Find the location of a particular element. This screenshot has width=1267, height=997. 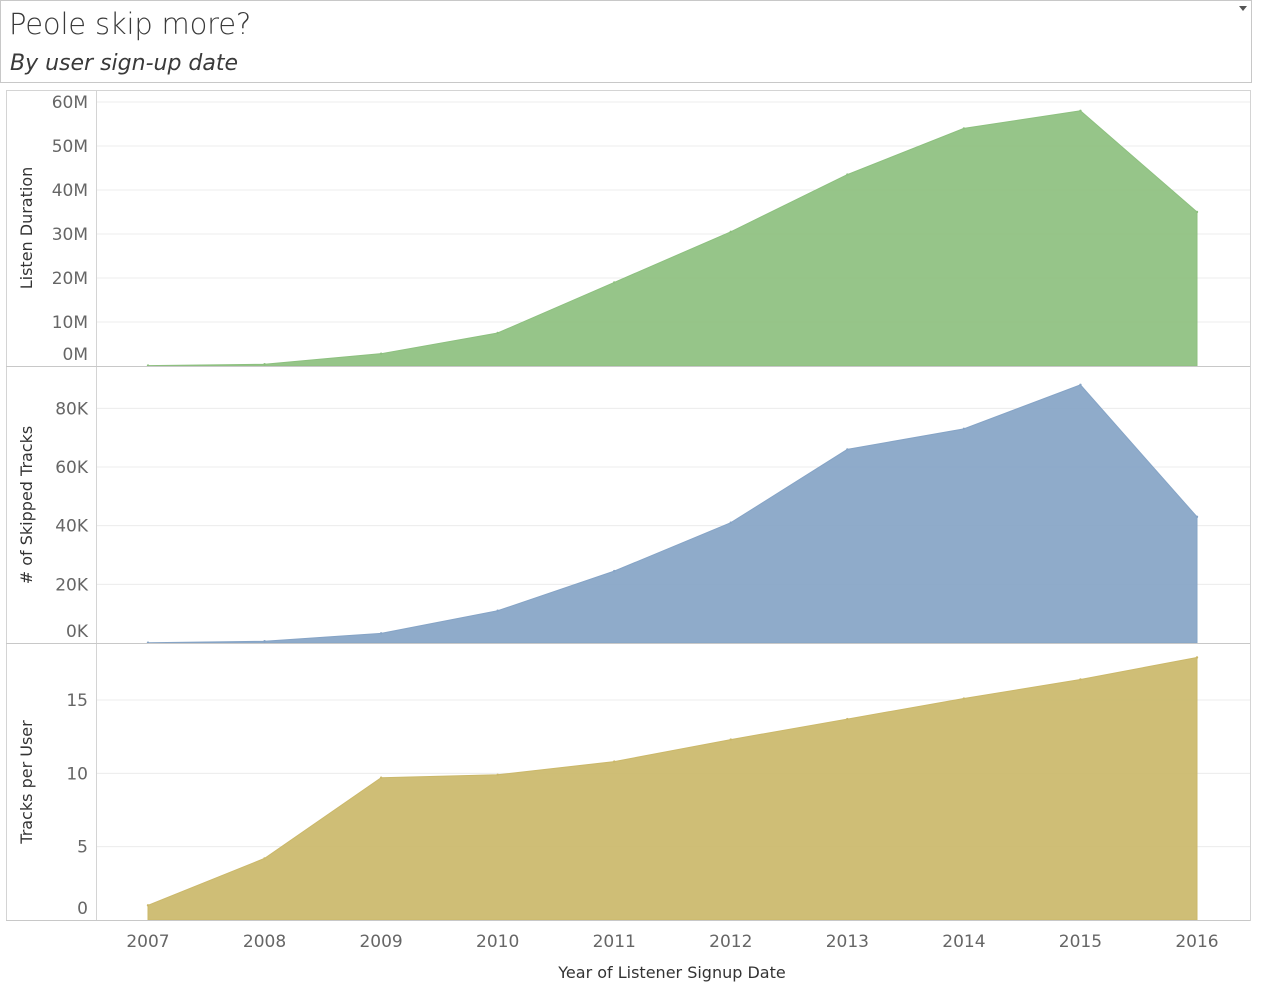

x-axis: 2007 2008 2009 2010 2011 2012 2013 2014 2015 2016 is located at coordinates (672, 942).